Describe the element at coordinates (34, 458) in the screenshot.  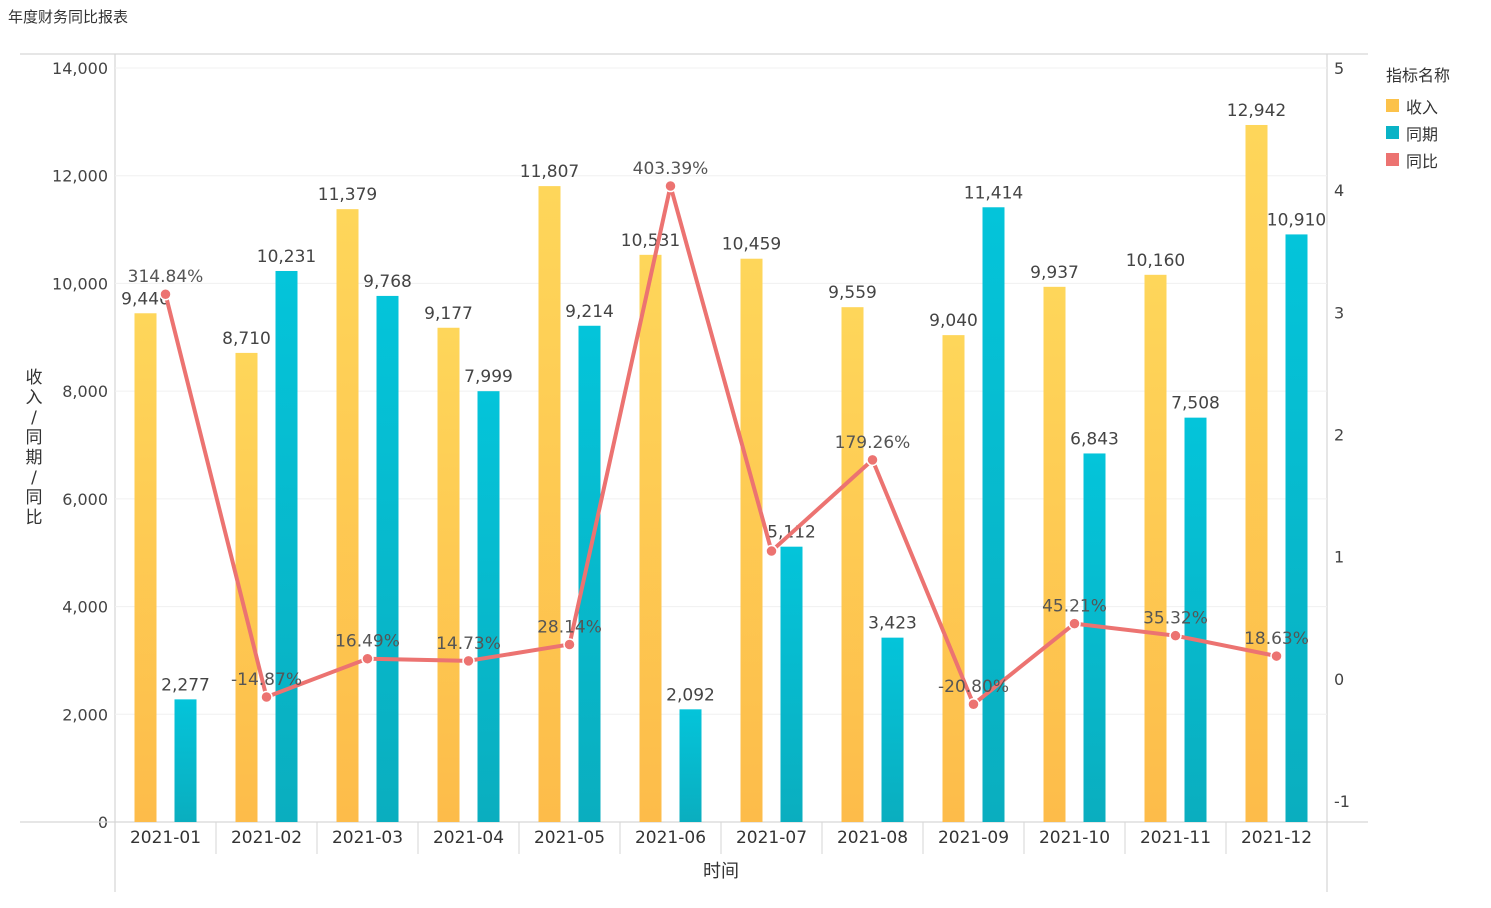
I see `y-axis-title-char: 期` at that location.